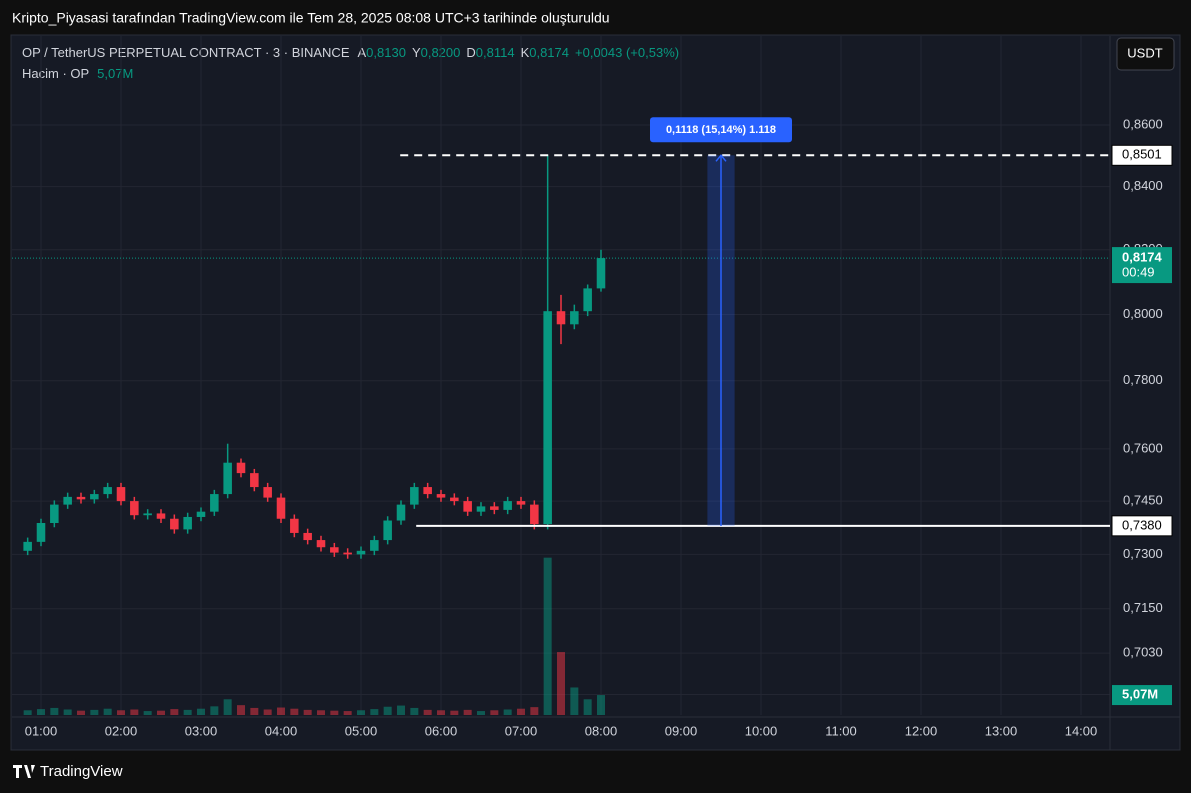 The width and height of the screenshot is (1191, 793). I want to click on y-tick-label: 0,7150, so click(1143, 607).